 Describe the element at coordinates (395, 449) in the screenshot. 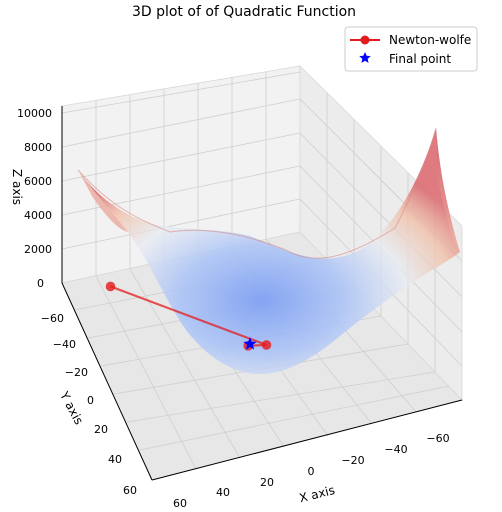

I see `x-tick-label: −40` at that location.